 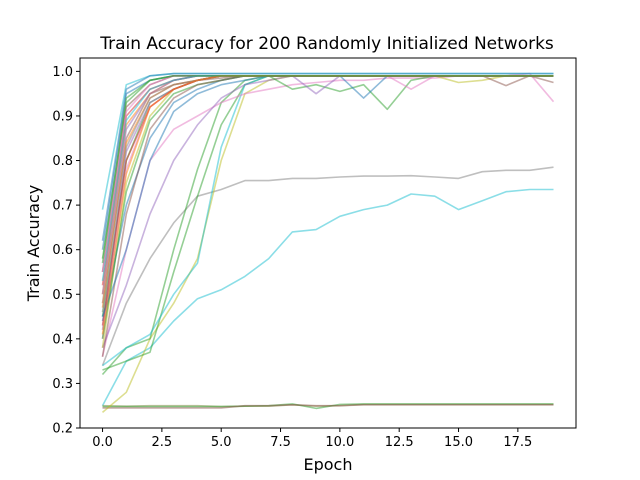 What do you see at coordinates (33, 244) in the screenshot?
I see `y-axis-label: Train Accuracy` at bounding box center [33, 244].